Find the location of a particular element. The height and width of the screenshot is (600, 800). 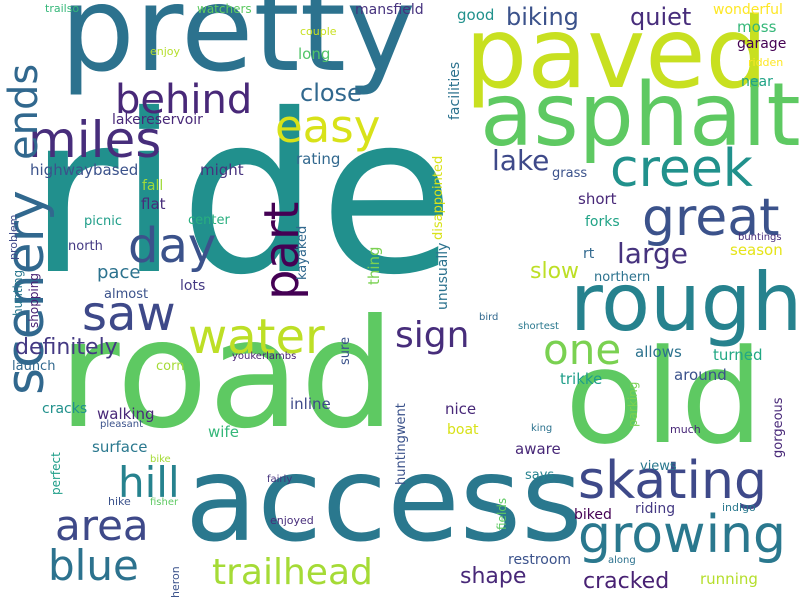

word-indigo: indigo is located at coordinates (739, 507).